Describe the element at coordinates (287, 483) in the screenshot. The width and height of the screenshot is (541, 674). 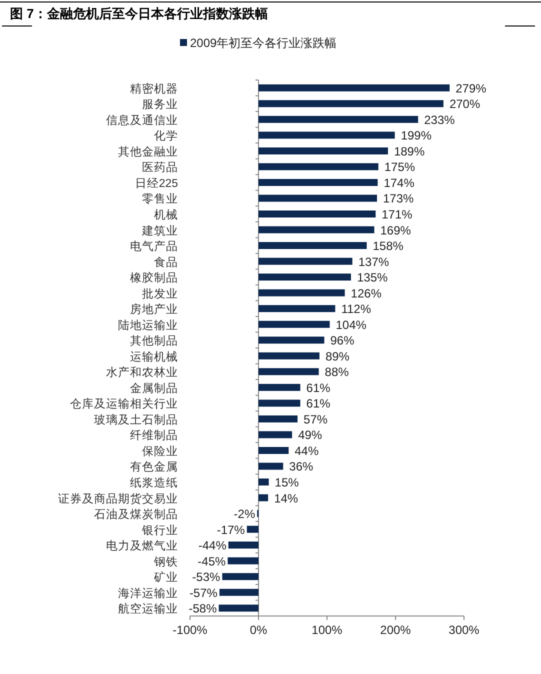
I see `data-label: 15%` at that location.